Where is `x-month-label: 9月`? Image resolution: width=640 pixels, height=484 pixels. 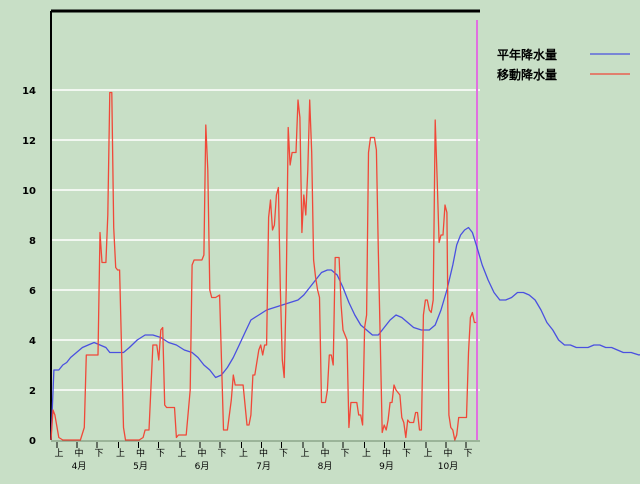 x-month-label: 9月 is located at coordinates (386, 466).